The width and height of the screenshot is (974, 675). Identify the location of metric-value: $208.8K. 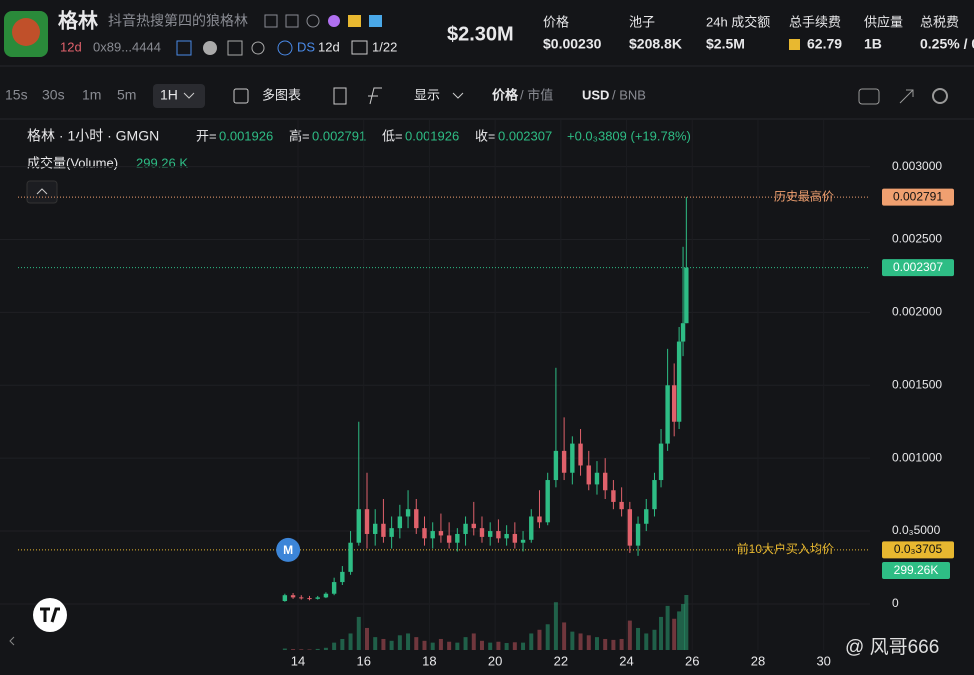
(655, 44).